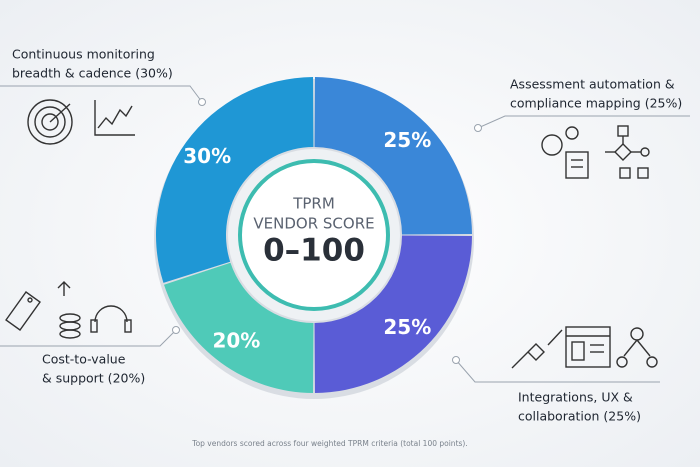 This screenshot has width=700, height=467. Describe the element at coordinates (84, 359) in the screenshot. I see `category-label: Cost-to-value` at that location.